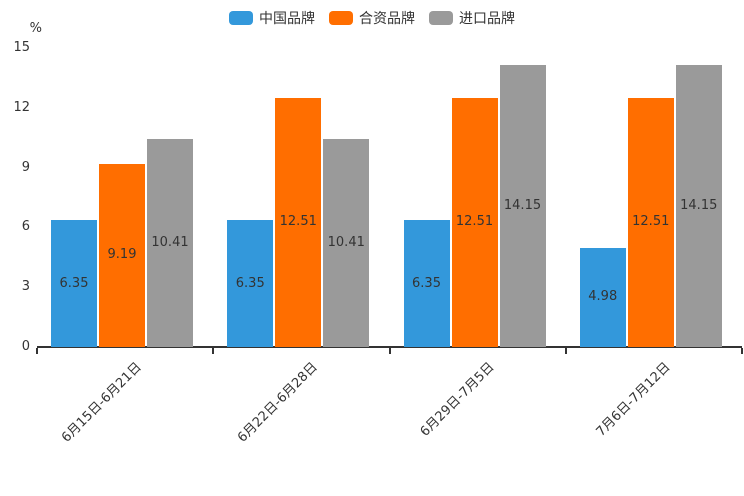  Describe the element at coordinates (457, 399) in the screenshot. I see `x-tick-label-2: 6月29日-7月5日` at that location.